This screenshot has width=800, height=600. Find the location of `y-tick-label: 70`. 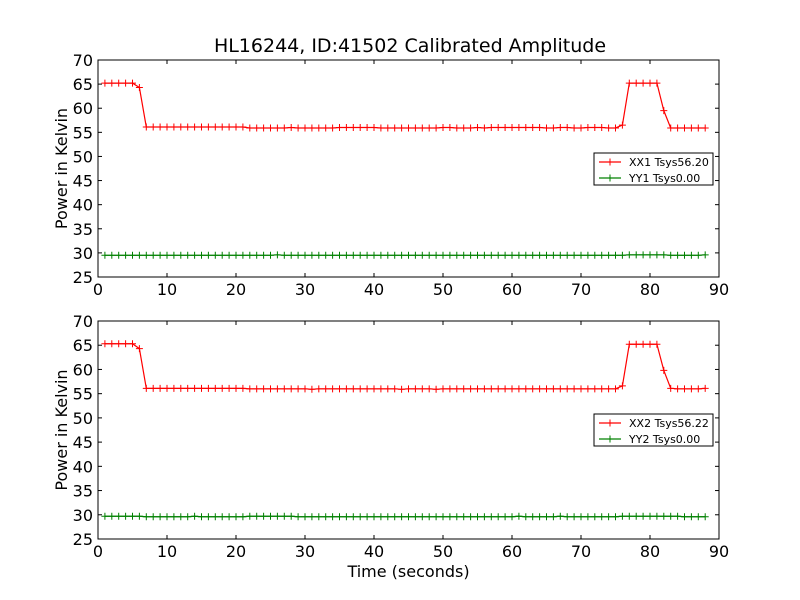

y-tick-label: 70 is located at coordinates (83, 321).